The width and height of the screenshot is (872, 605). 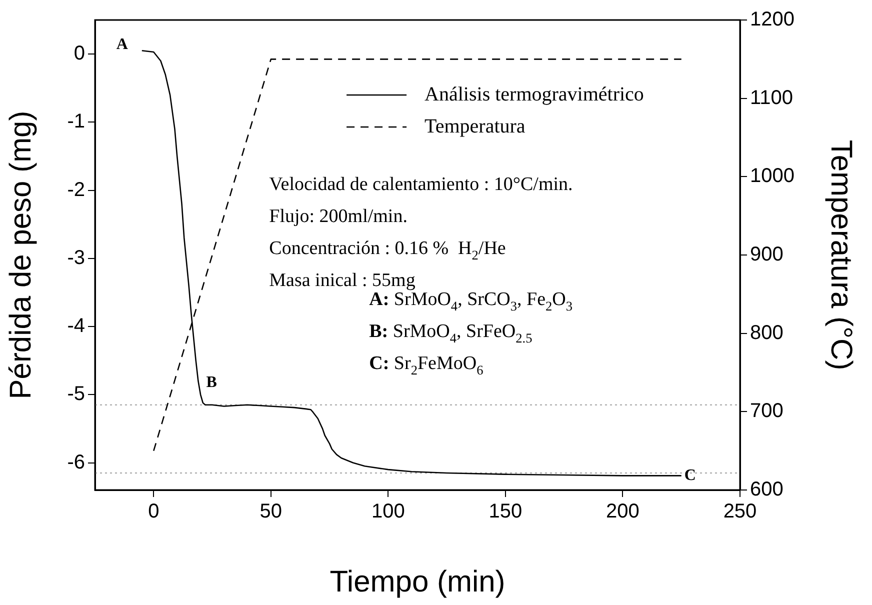 I want to click on x-tick-label: 50, so click(x=271, y=511).